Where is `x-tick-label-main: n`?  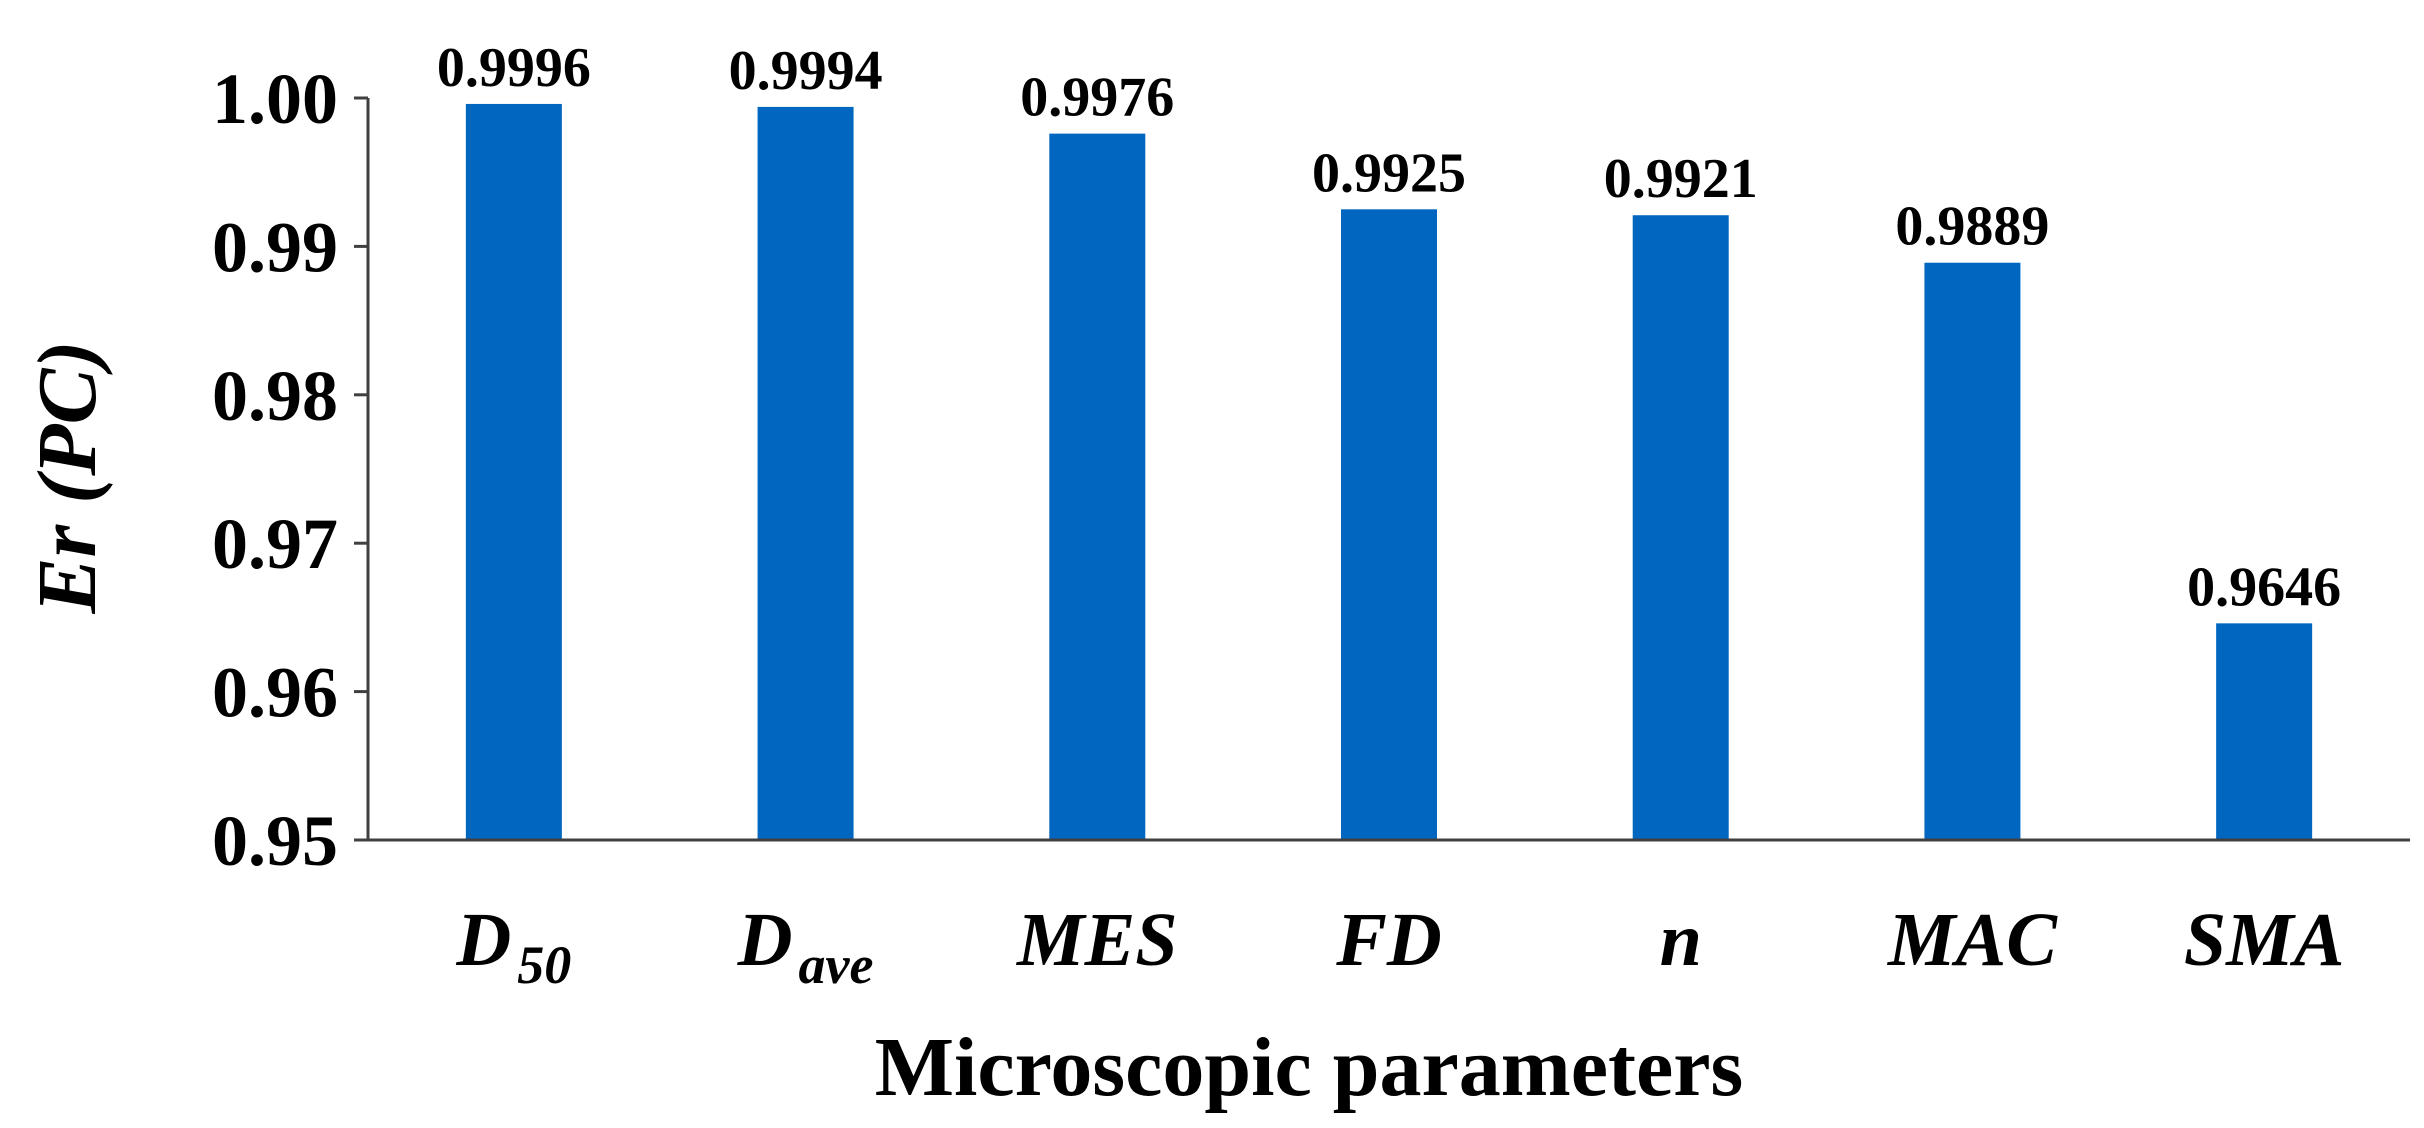 x-tick-label-main: n is located at coordinates (1681, 940).